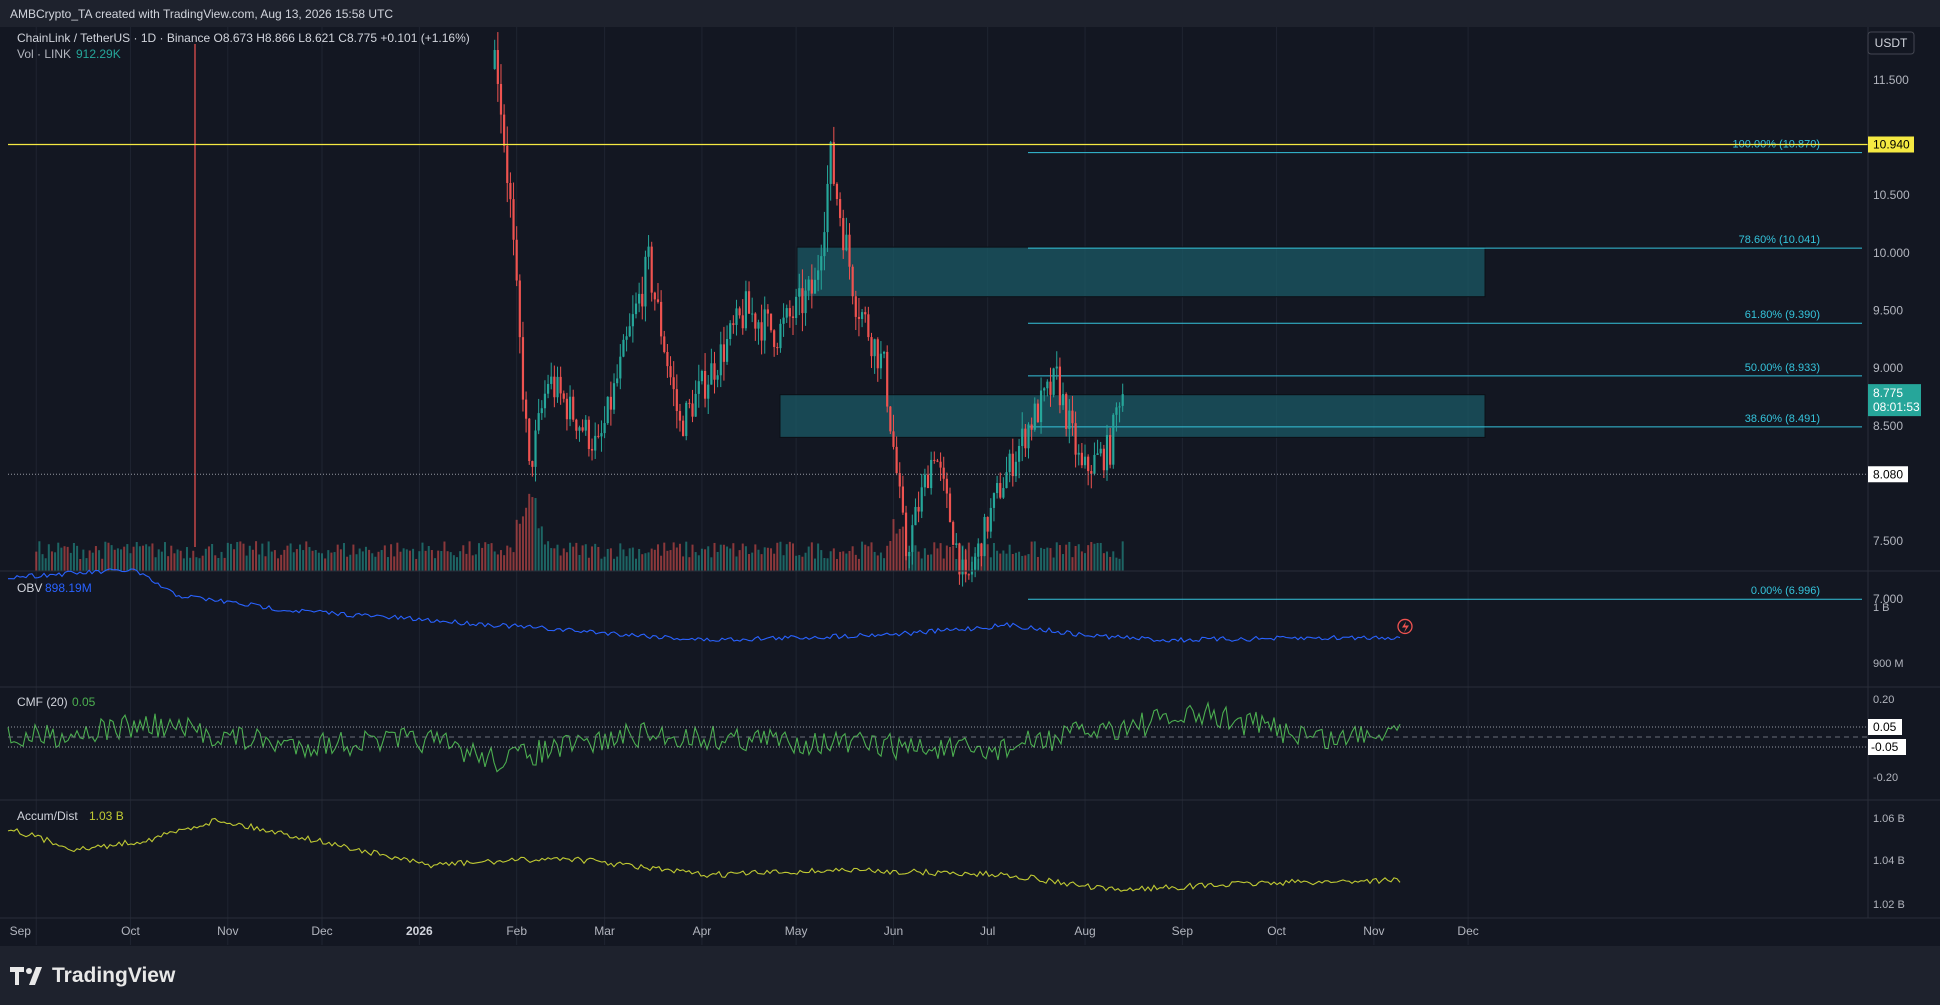  I want to click on supply-demand-zones, so click(1132, 342).